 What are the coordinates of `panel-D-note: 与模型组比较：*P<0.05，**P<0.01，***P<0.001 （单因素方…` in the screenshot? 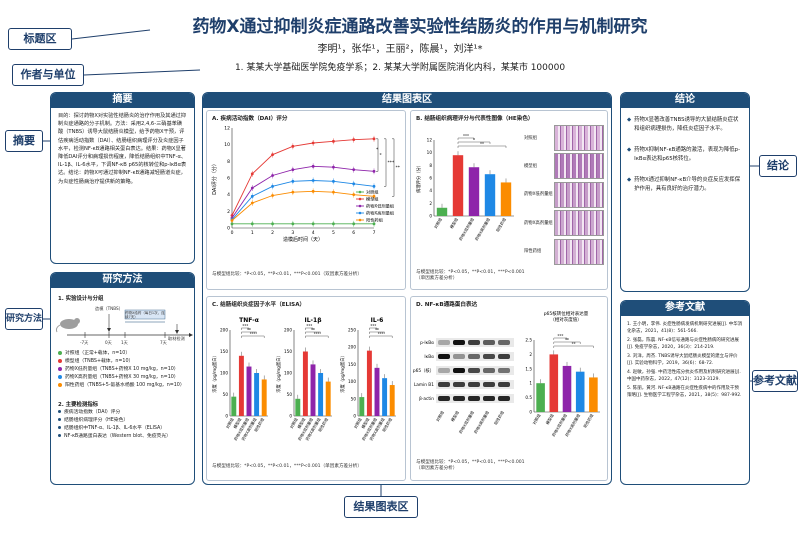 It's located at (470, 465).